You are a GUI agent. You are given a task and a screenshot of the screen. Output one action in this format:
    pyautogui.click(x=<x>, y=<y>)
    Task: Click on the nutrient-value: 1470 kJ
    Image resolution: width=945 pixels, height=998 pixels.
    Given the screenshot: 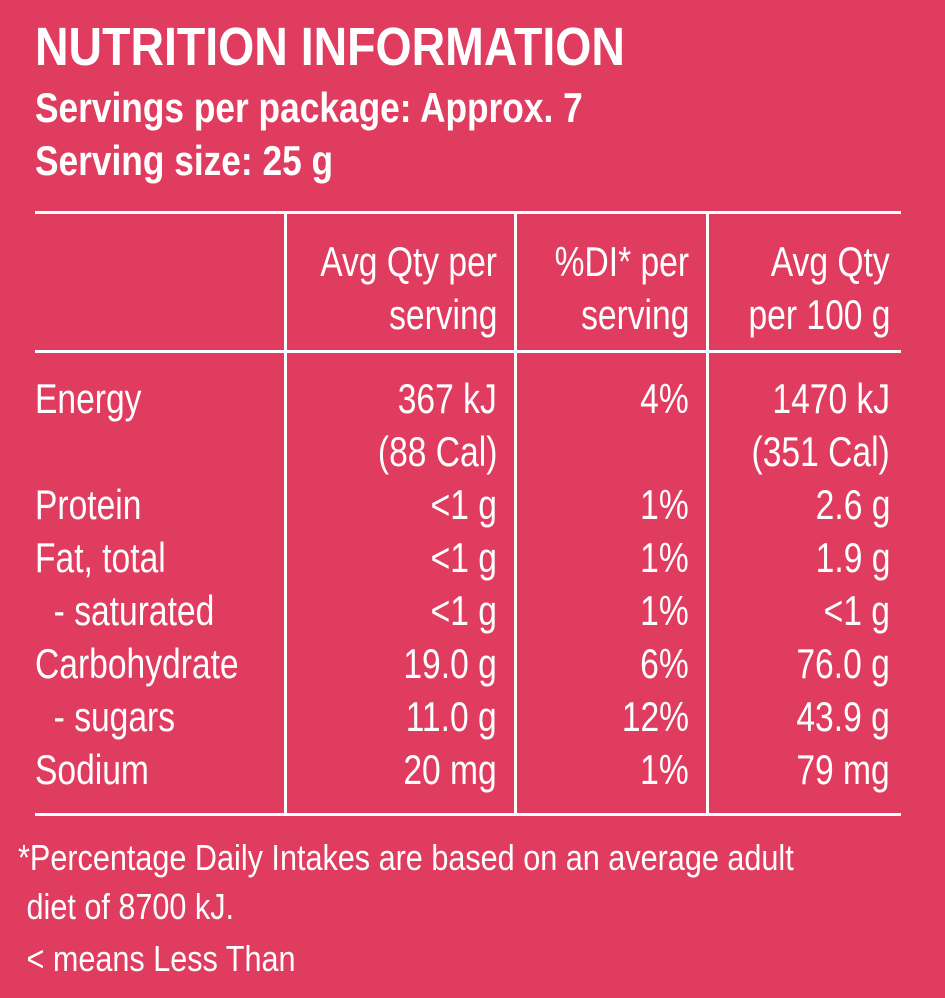 What is the action you would take?
    pyautogui.click(x=831, y=398)
    